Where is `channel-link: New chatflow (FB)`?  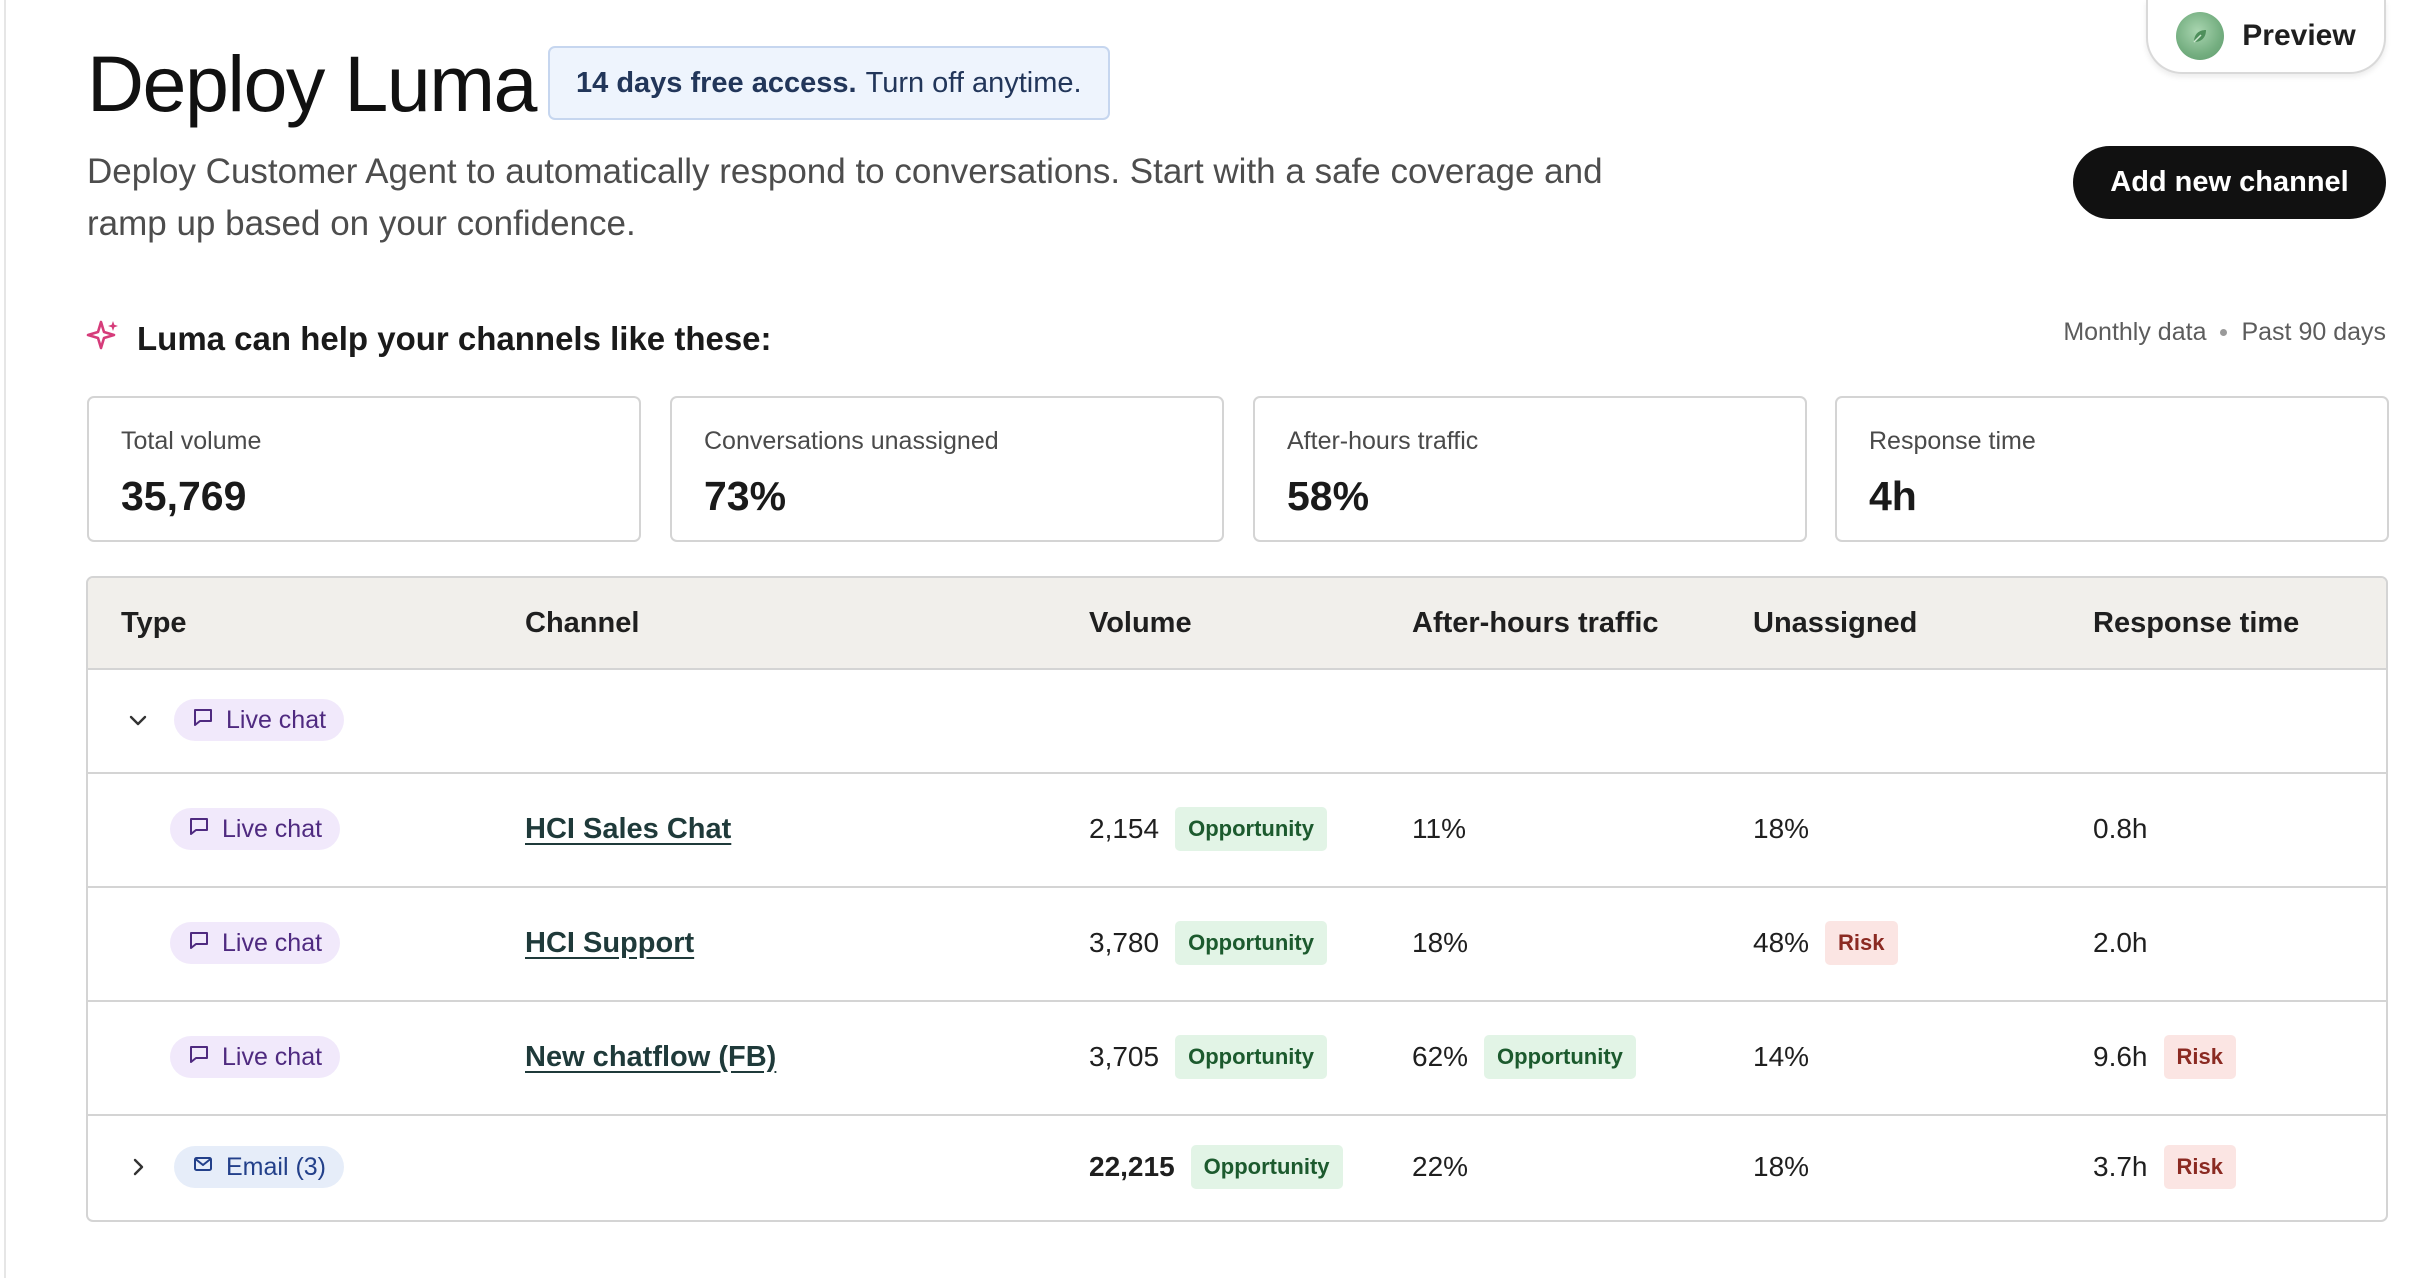 channel-link: New chatflow (FB) is located at coordinates (651, 1056).